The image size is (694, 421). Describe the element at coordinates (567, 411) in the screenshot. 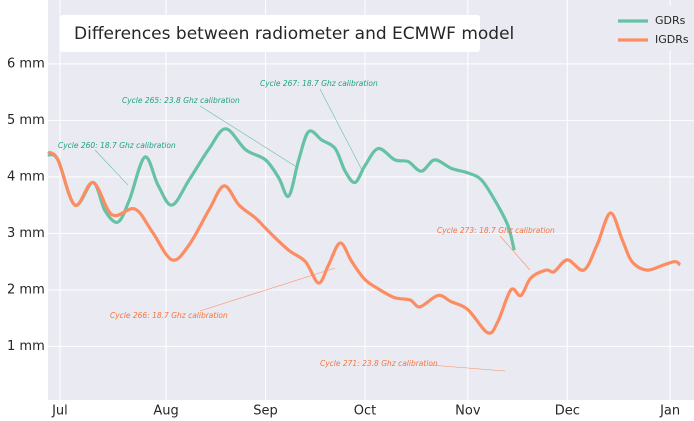

I see `x-tick-label: Dec` at that location.